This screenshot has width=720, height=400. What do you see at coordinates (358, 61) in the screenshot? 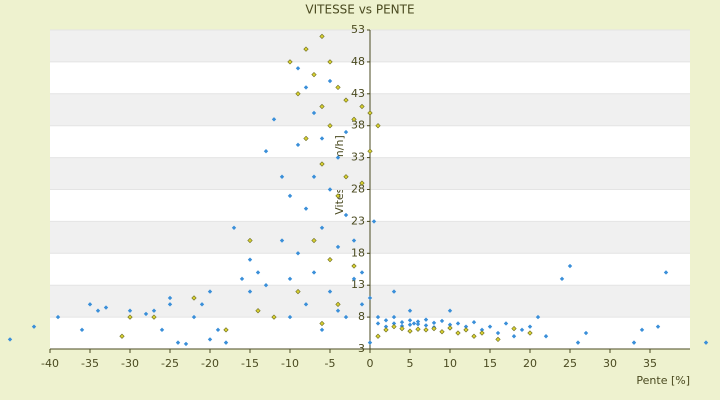
I see `y-tick-label: 48` at bounding box center [358, 61].